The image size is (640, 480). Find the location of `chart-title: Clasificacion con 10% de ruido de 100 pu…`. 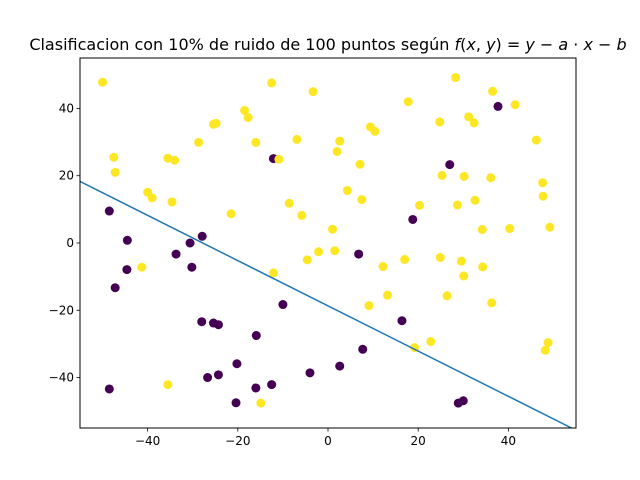

chart-title: Clasificacion con 10% de ruido de 100 pu… is located at coordinates (327, 44).